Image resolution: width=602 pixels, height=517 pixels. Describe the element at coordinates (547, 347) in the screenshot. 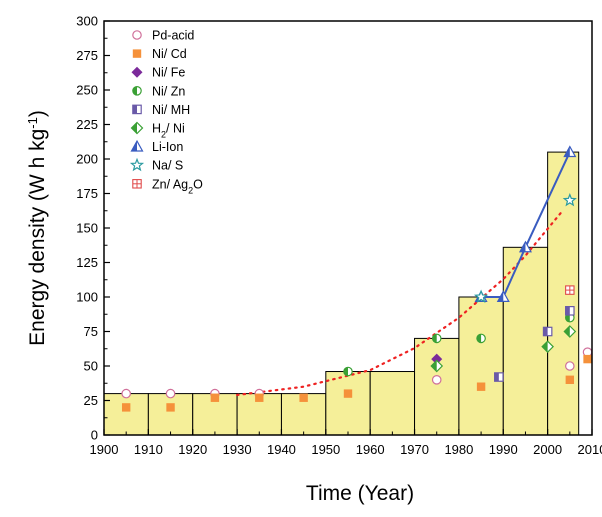

I see `marker-s5-p1` at that location.